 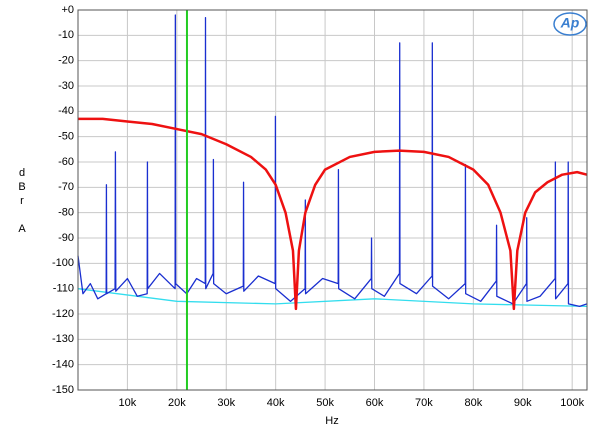 I want to click on y-tick-label: -90, so click(x=66, y=238).